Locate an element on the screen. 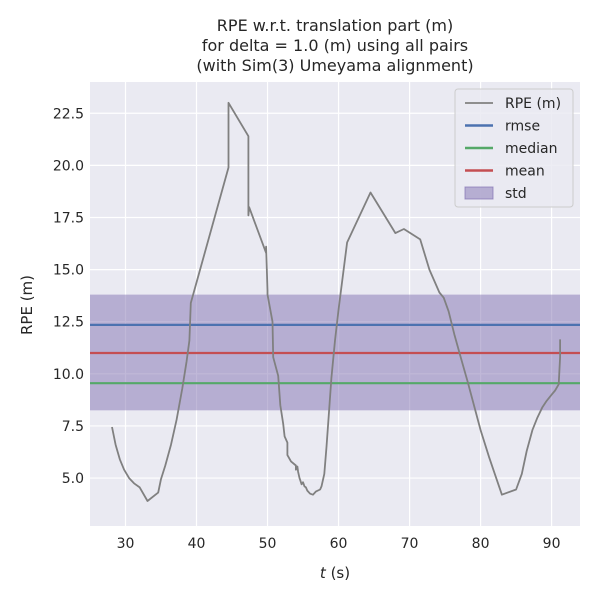 This screenshot has height=600, width=600. y-tick-label: 12.5 is located at coordinates (68, 323).